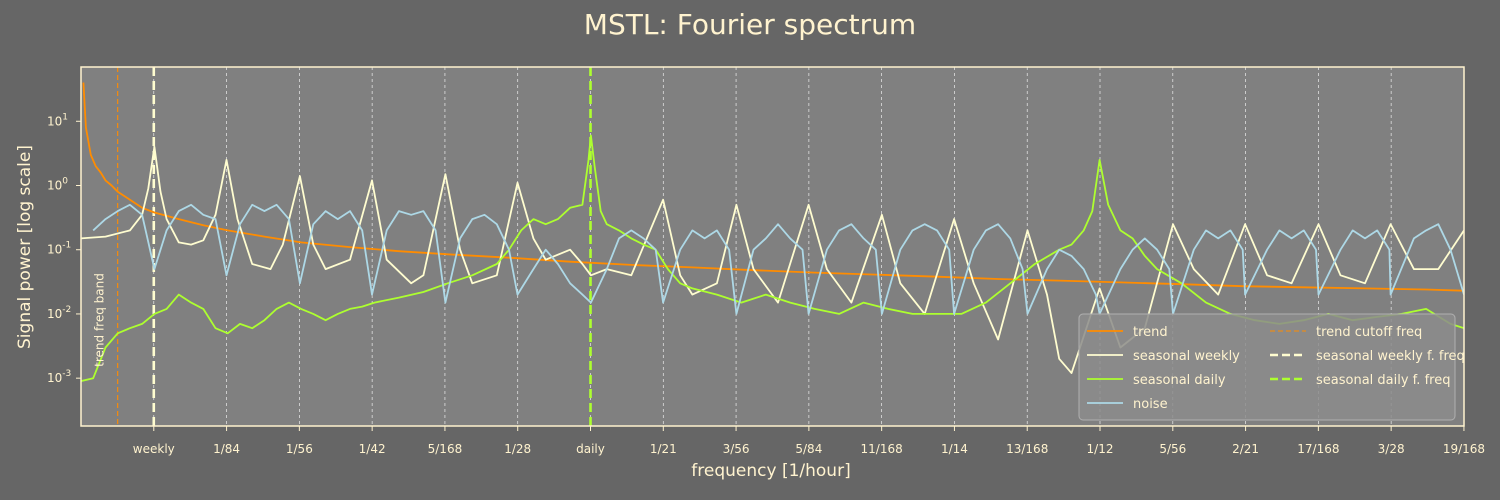 Image resolution: width=1500 pixels, height=500 pixels. Describe the element at coordinates (1172, 449) in the screenshot. I see `x-tick-label: 5/56` at that location.